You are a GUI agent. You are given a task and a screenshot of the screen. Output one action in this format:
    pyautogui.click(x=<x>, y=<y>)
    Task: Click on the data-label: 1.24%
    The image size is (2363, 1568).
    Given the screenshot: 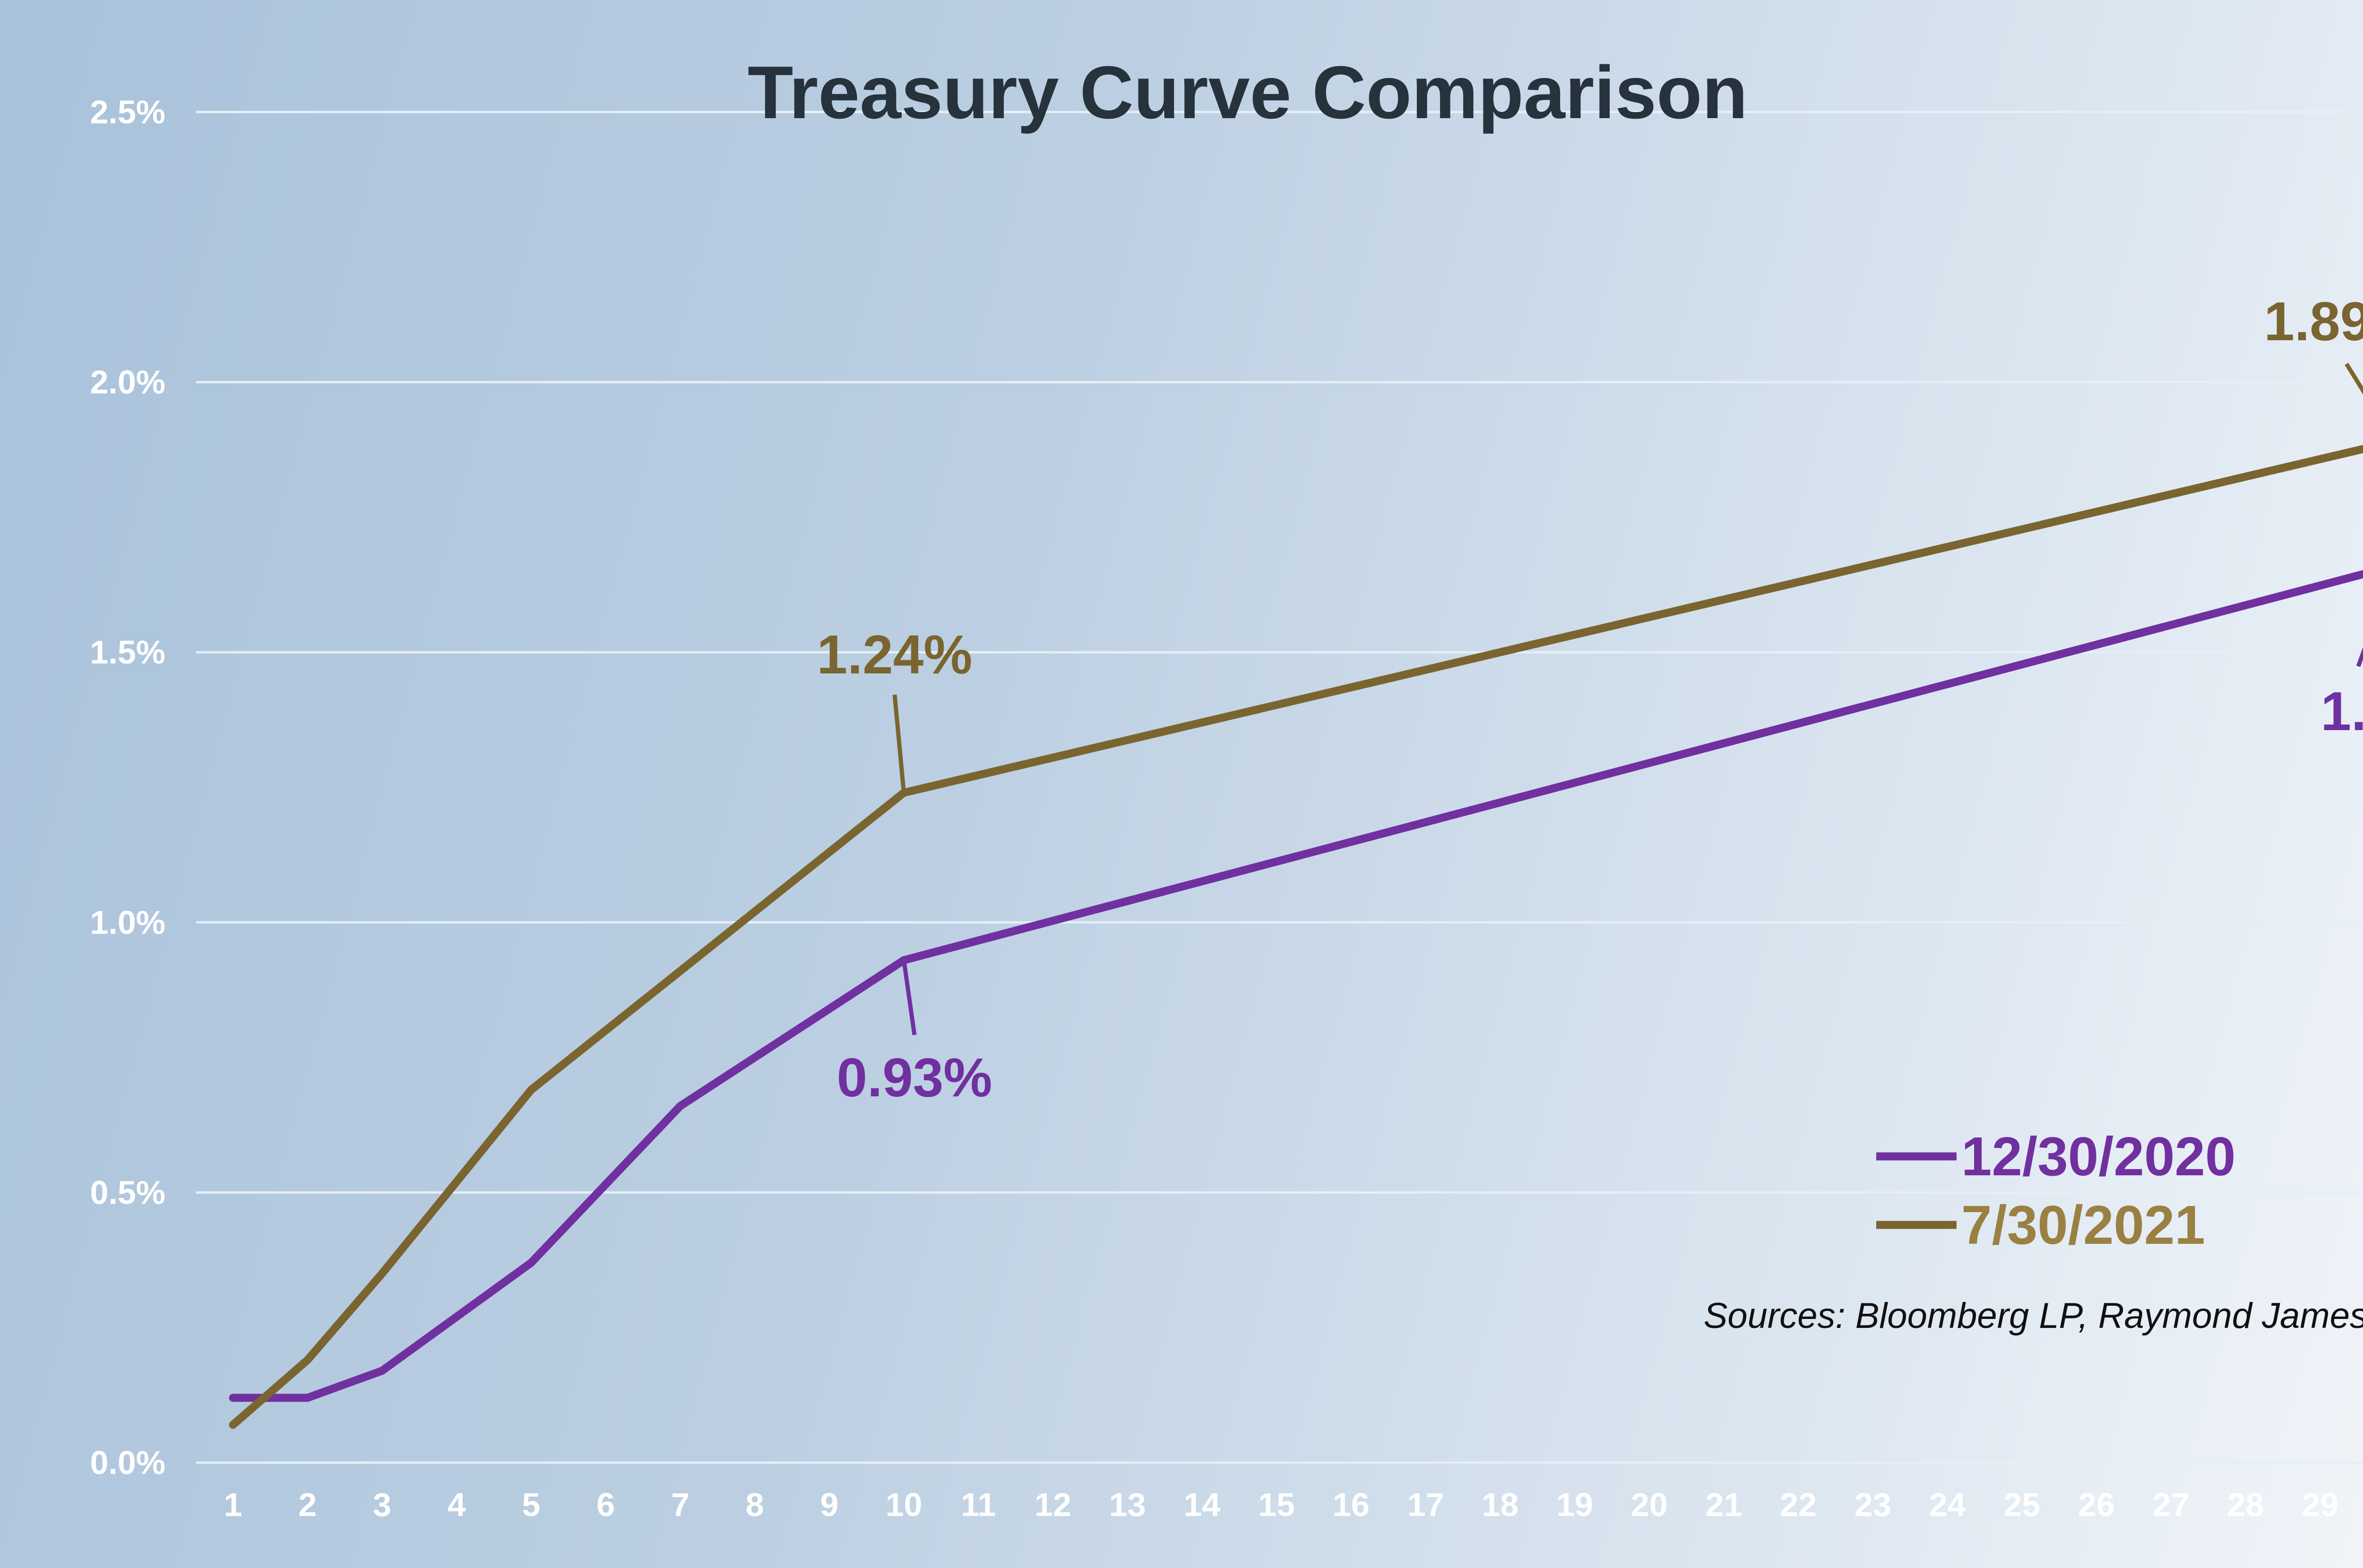 What is the action you would take?
    pyautogui.click(x=895, y=654)
    